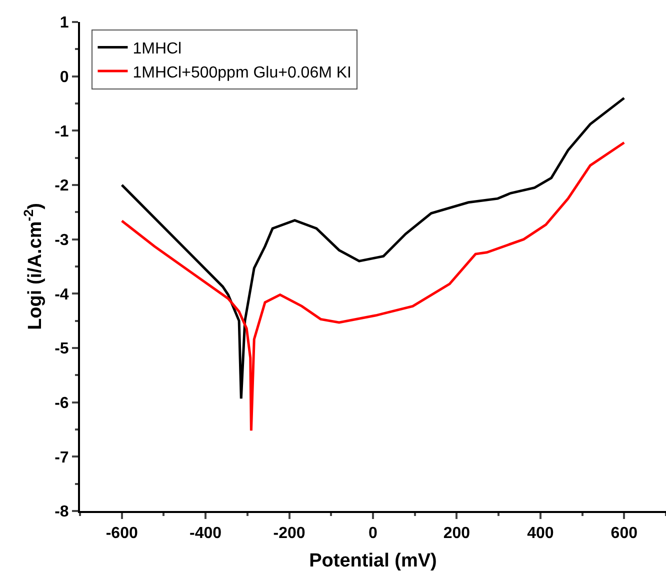  I want to click on y-tick-label: -7, so click(61, 457).